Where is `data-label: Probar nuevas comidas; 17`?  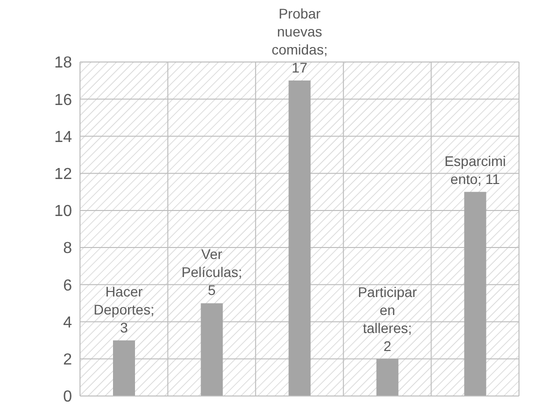
data-label: Probar nuevas comidas; 17 is located at coordinates (300, 41).